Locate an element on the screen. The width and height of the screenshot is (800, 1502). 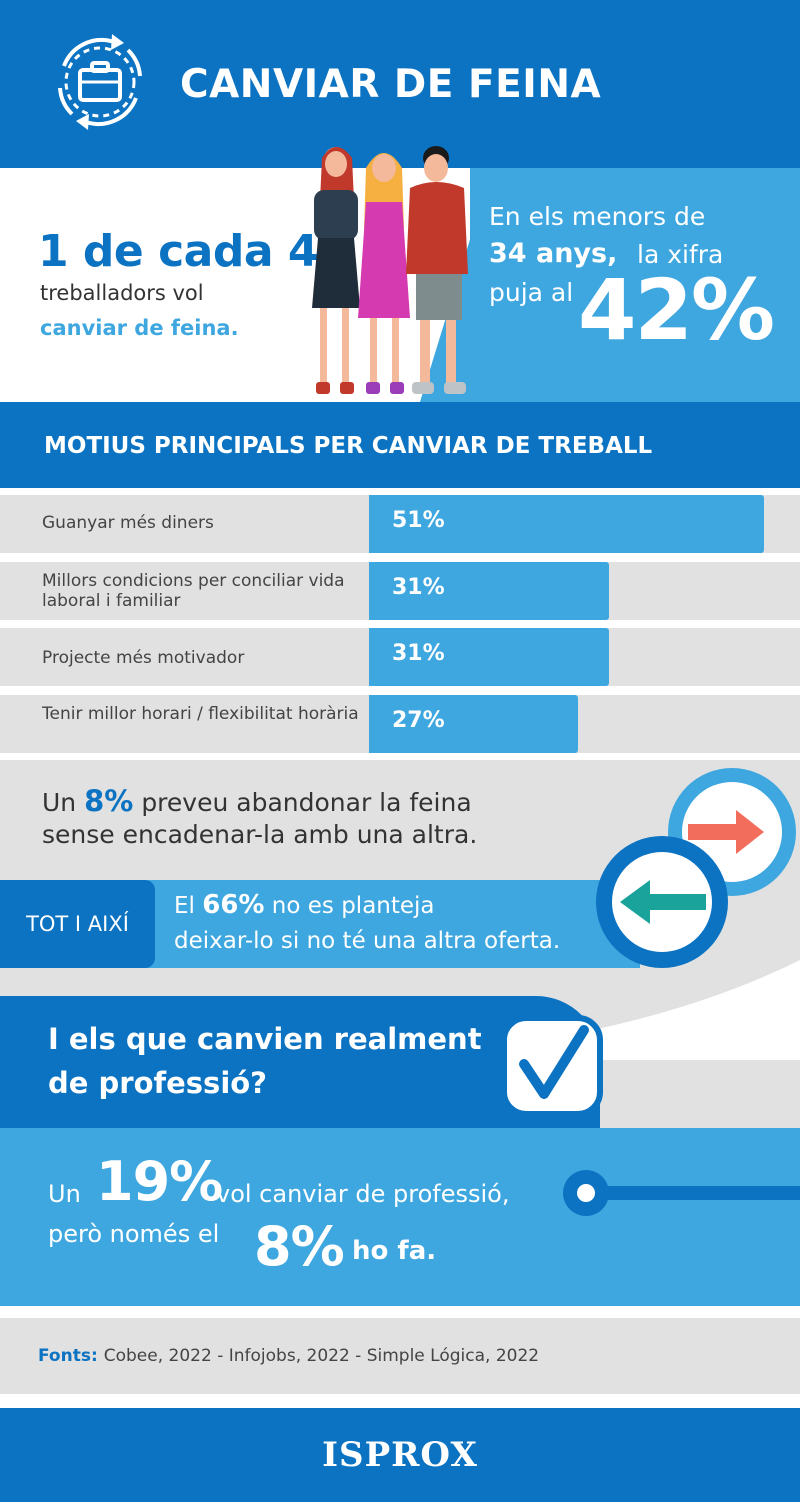
page-title: CANVIAR DE FEINA is located at coordinates (391, 84).